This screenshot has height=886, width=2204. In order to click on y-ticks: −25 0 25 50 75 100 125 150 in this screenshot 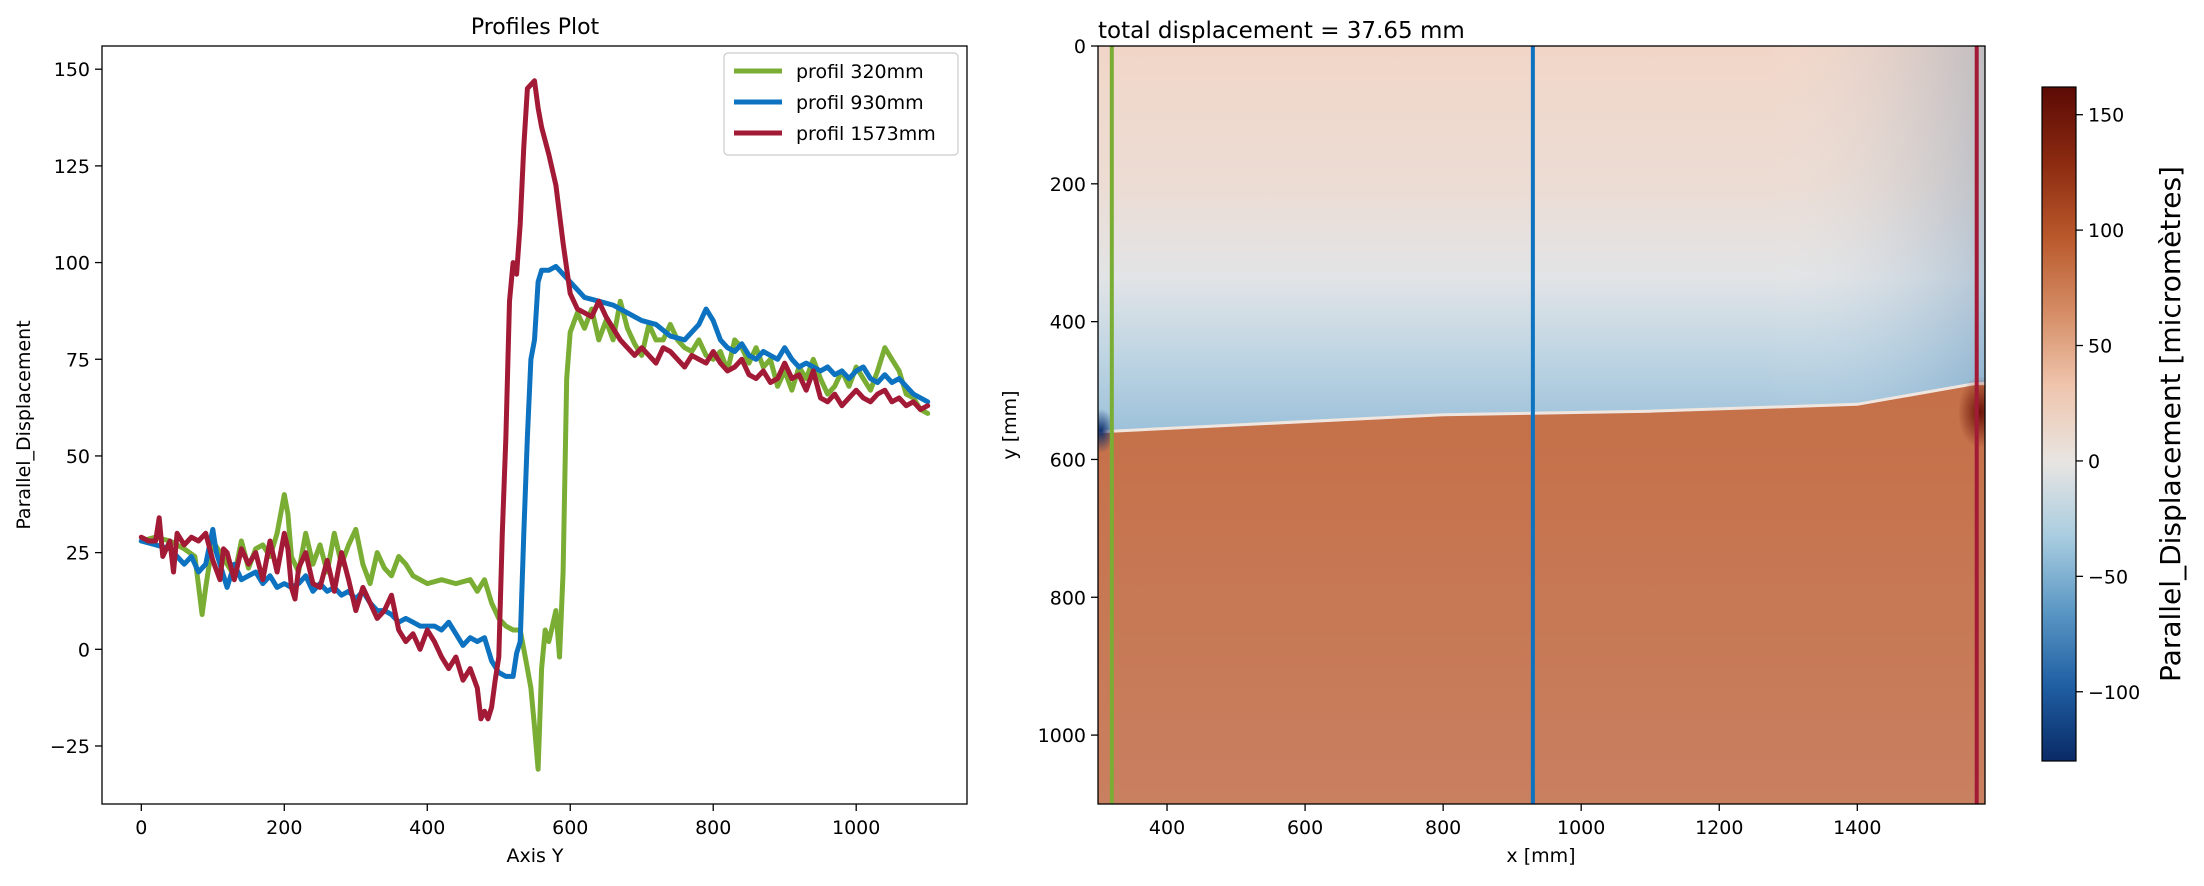, I will do `click(76, 408)`.